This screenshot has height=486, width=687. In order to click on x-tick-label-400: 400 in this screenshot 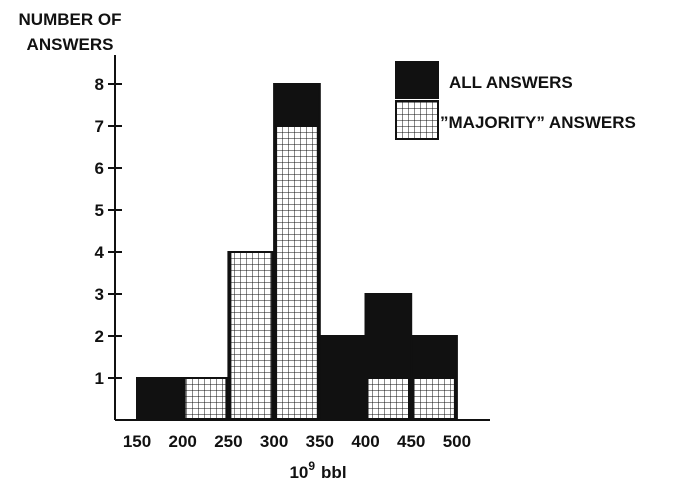, I will do `click(365, 441)`.